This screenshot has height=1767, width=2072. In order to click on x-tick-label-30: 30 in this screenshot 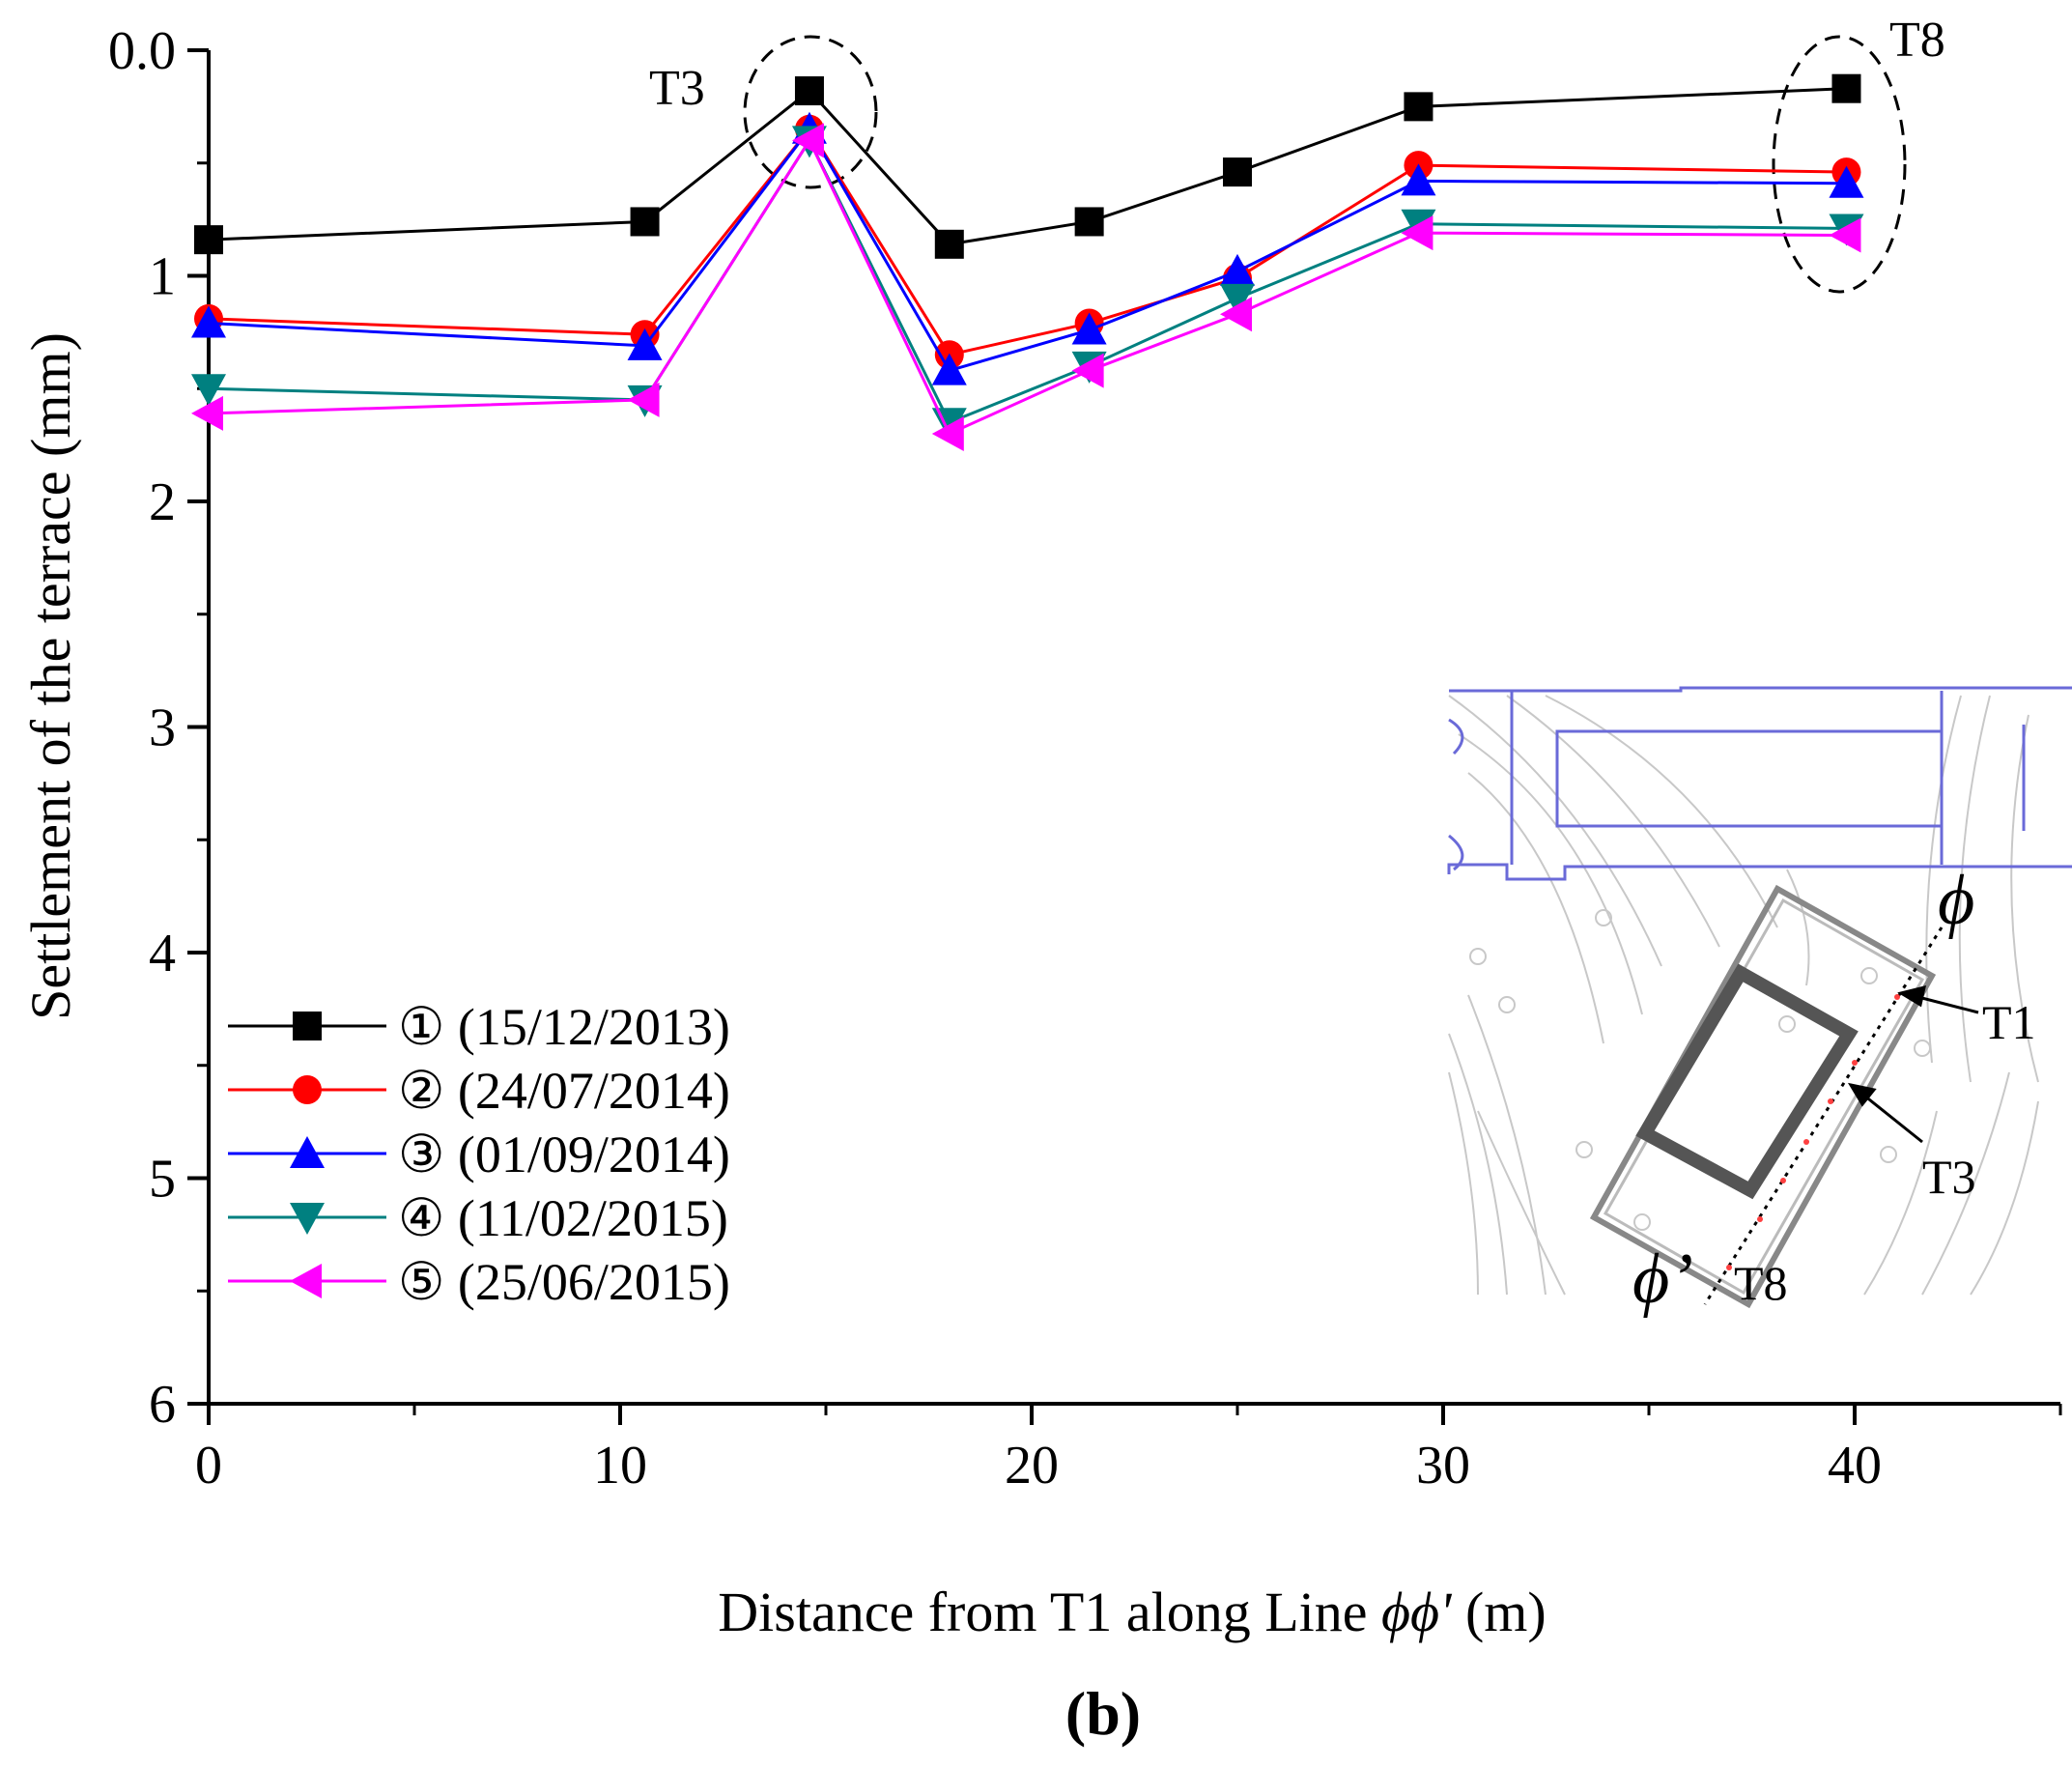, I will do `click(1443, 1466)`.